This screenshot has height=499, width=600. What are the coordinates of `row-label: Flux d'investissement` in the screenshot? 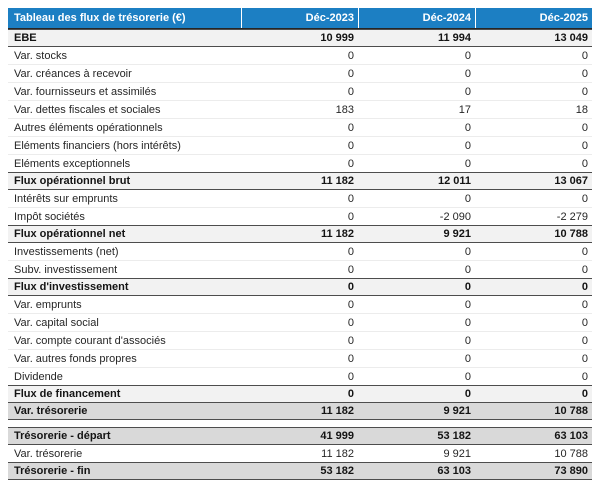 It's located at (71, 287).